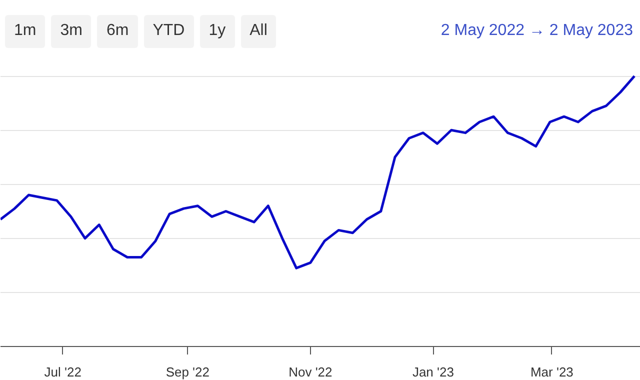 This screenshot has width=640, height=380. Describe the element at coordinates (25, 31) in the screenshot. I see `text: 1m` at that location.